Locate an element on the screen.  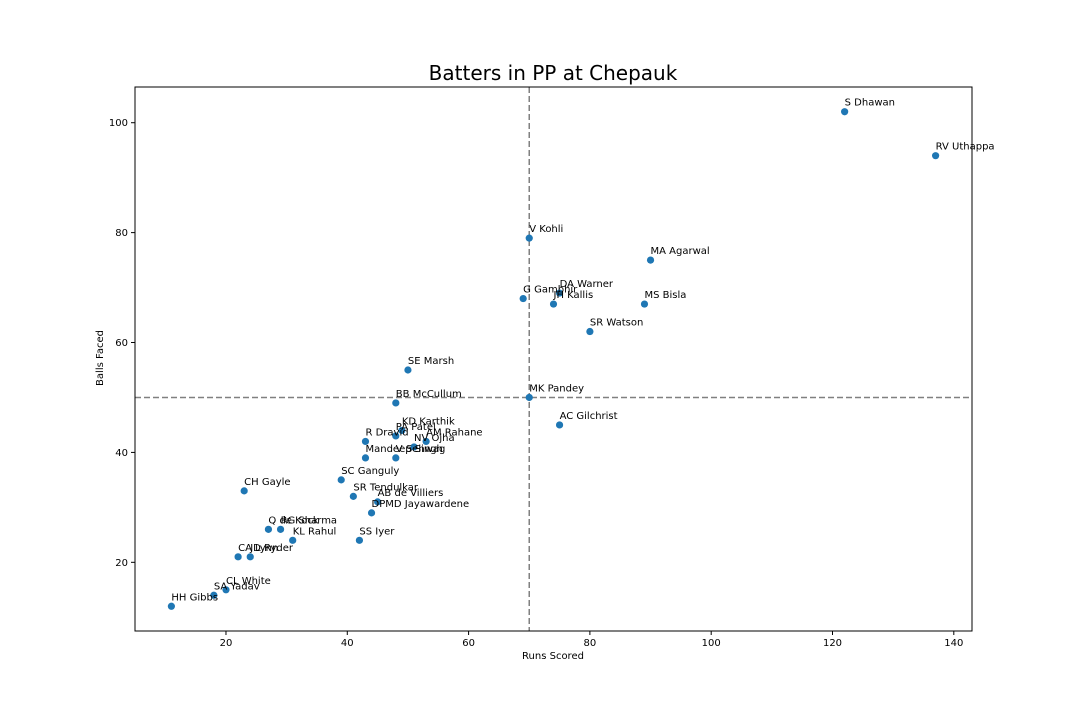
point-label: KD Karthik is located at coordinates (428, 421).